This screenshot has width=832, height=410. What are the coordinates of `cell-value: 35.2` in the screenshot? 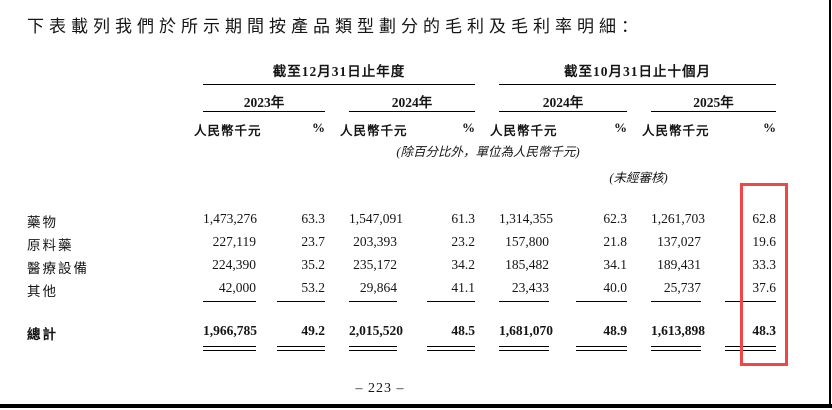 It's located at (313, 264).